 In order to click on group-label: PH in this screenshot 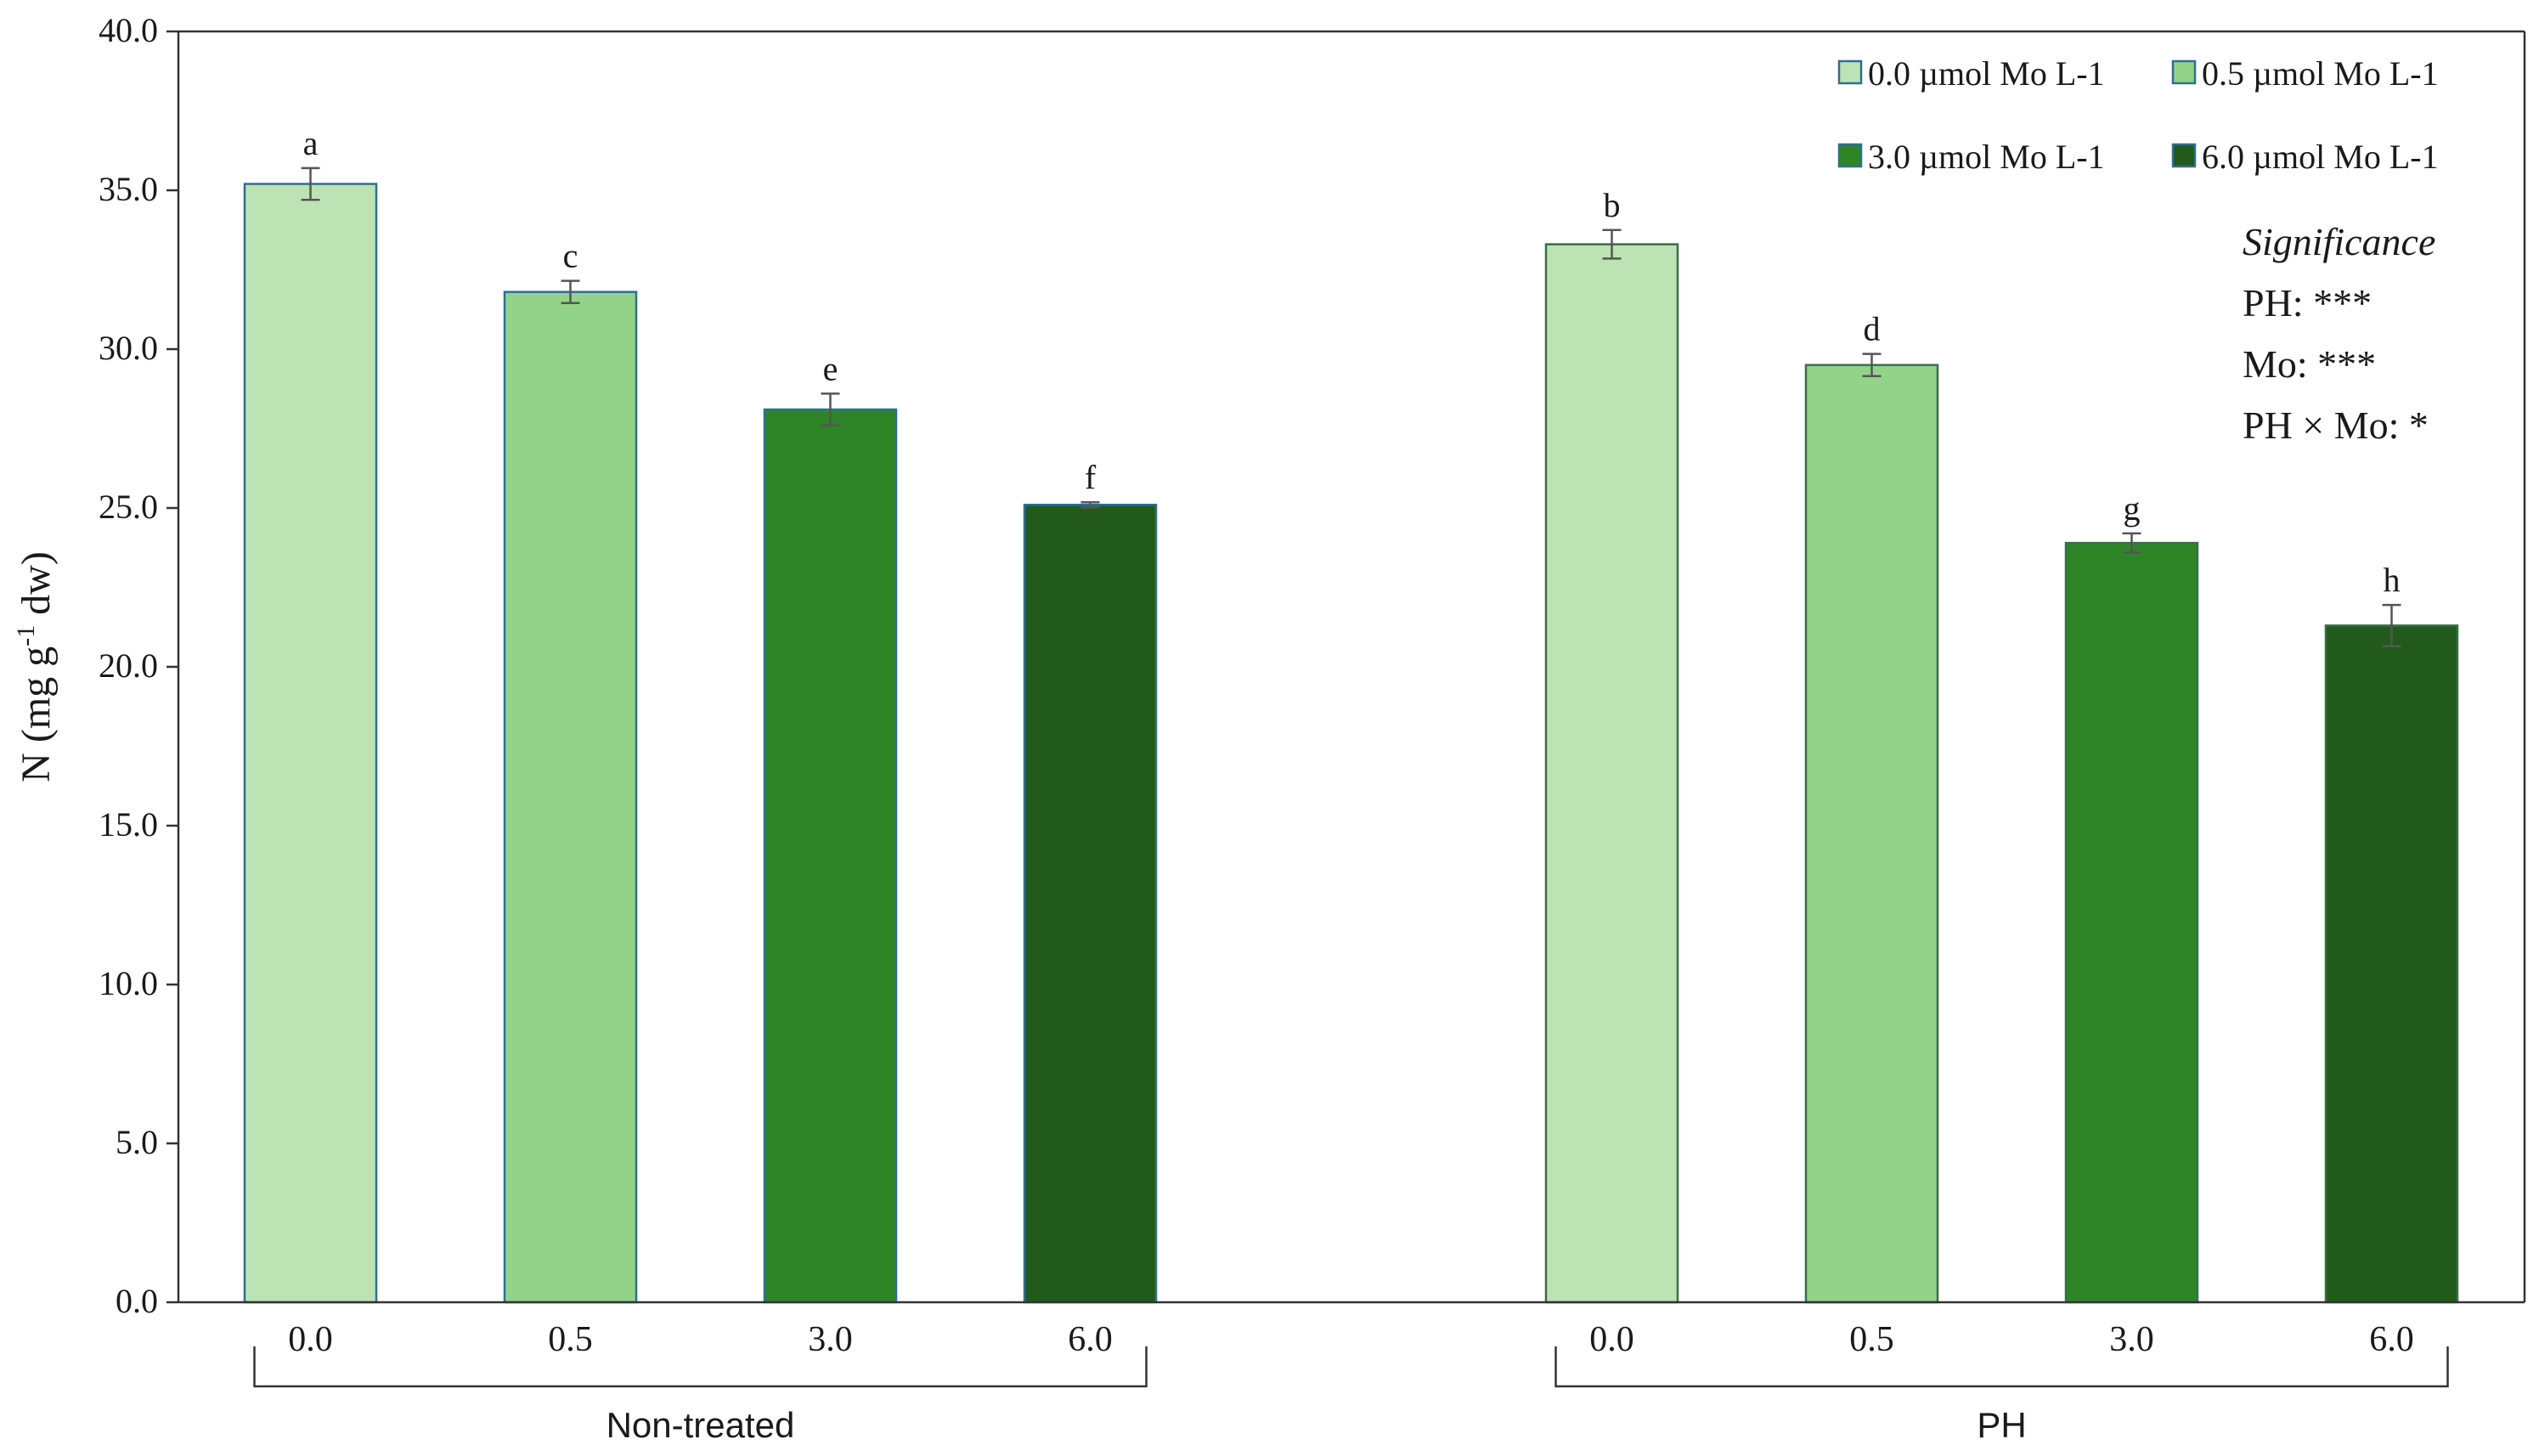, I will do `click(2002, 1425)`.